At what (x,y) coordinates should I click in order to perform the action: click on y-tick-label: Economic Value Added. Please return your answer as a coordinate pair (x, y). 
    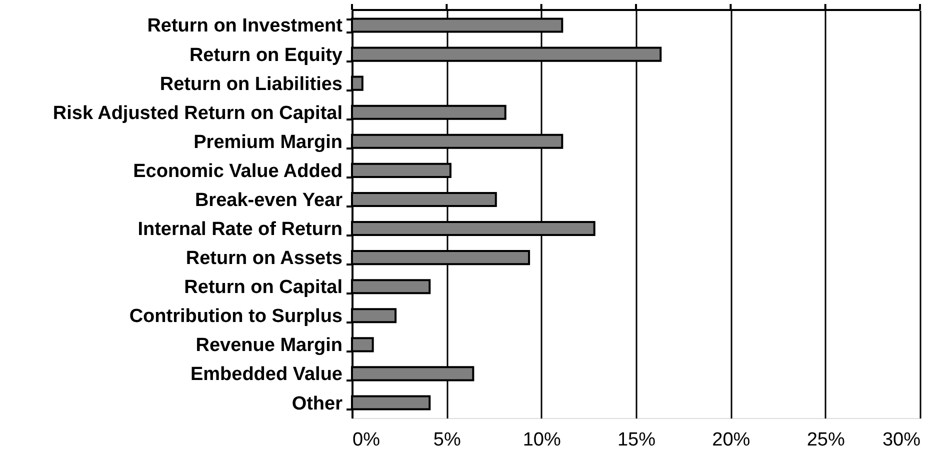
    Looking at the image, I should click on (237, 171).